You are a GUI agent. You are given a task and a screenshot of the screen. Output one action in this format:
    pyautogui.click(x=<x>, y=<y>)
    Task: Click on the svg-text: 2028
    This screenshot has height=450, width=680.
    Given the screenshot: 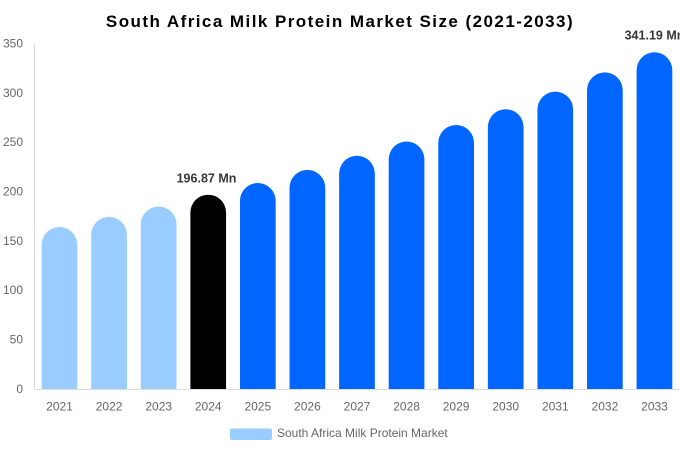 What is the action you would take?
    pyautogui.click(x=406, y=407)
    